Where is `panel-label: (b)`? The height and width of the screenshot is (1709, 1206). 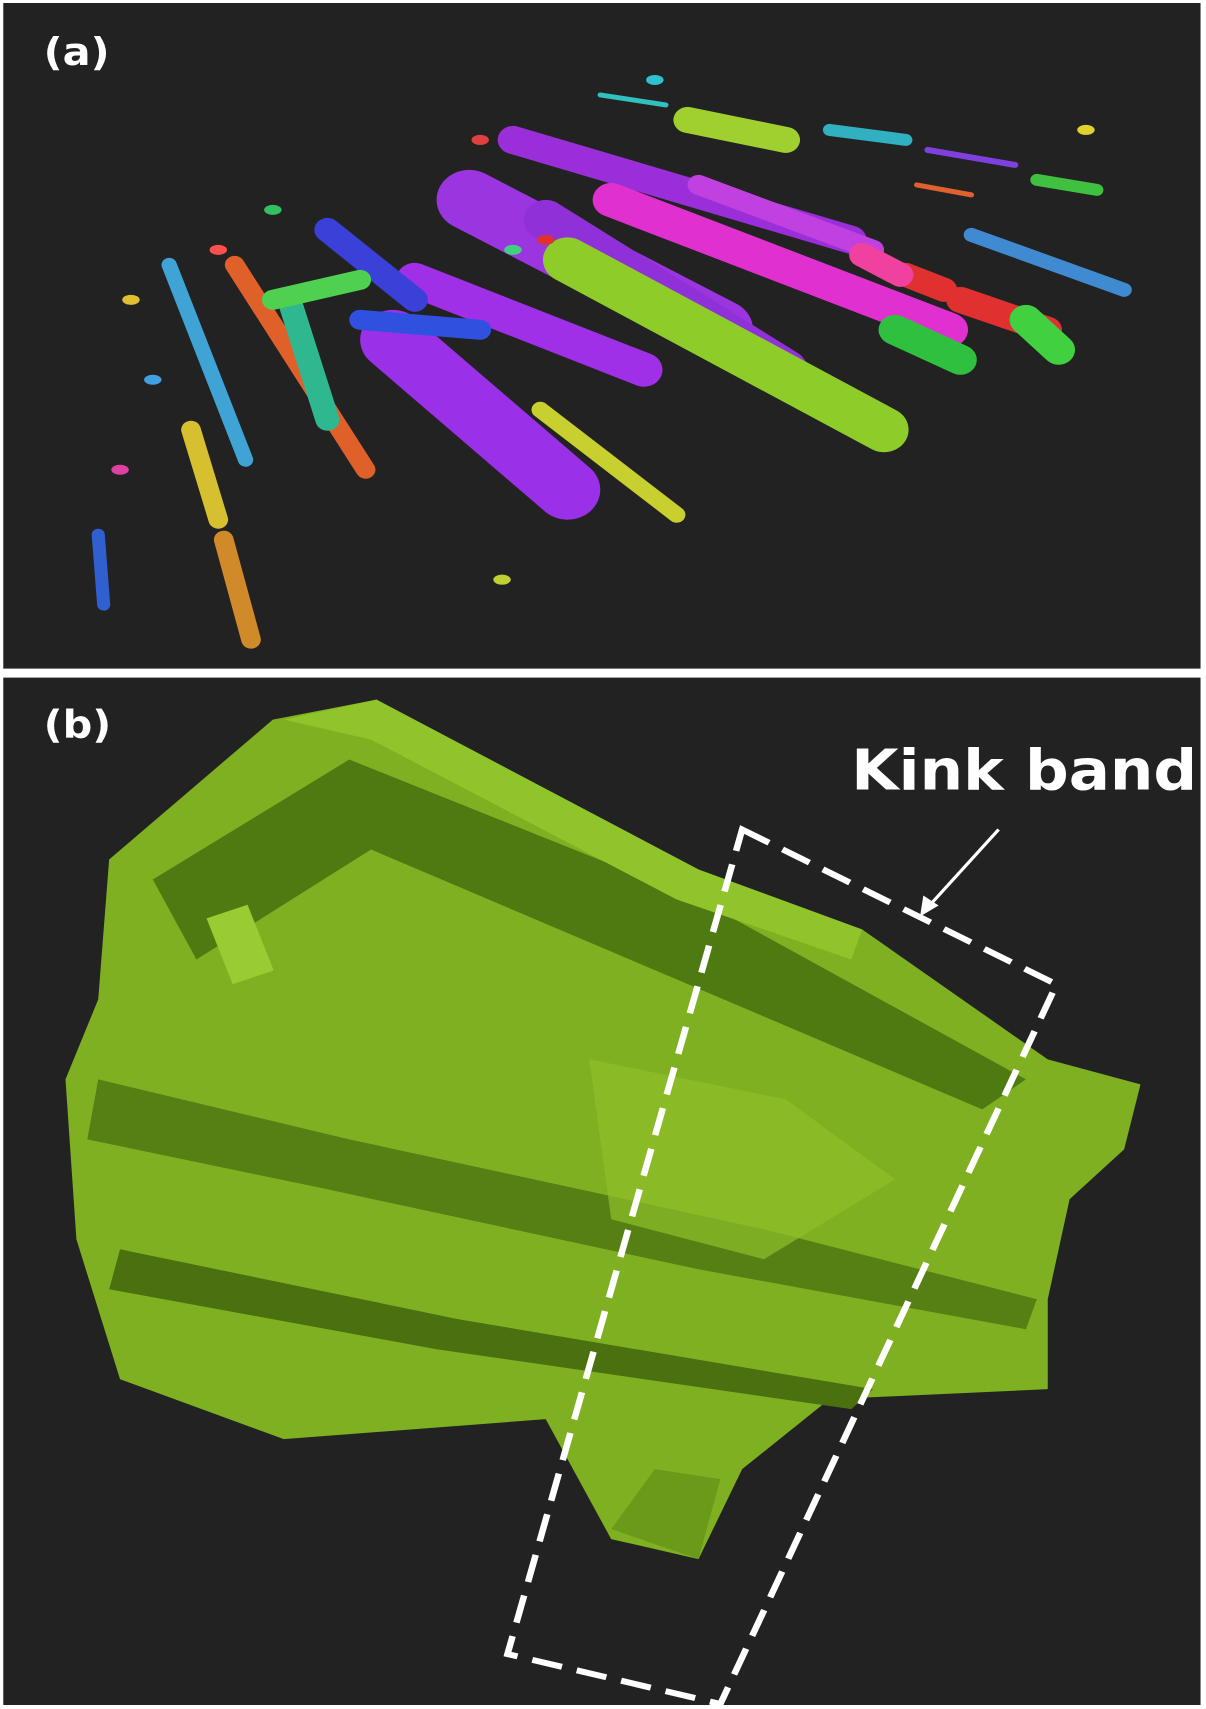 panel-label: (b) is located at coordinates (78, 725).